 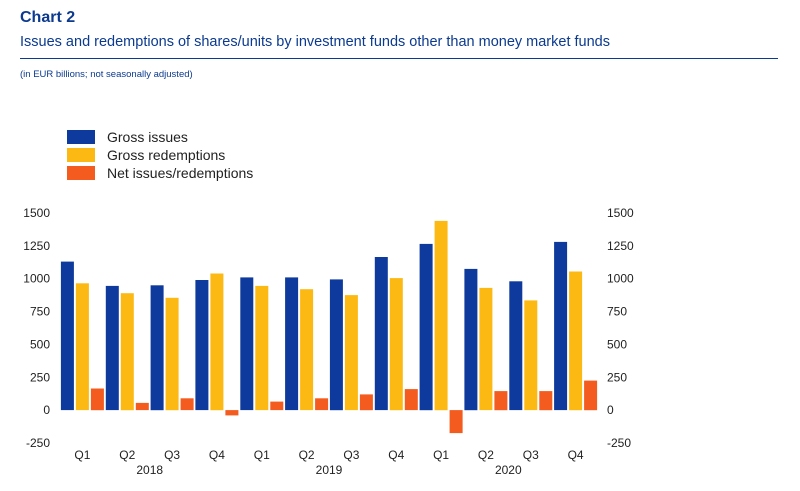 I want to click on legend-label: Gross redemptions, so click(x=166, y=155).